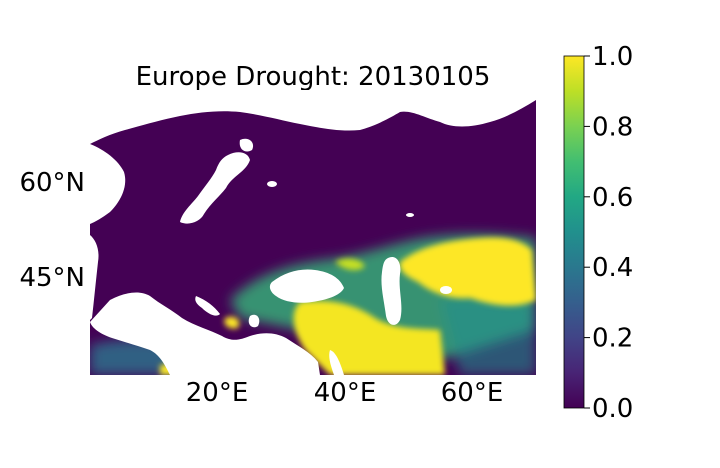 The height and width of the screenshot is (468, 720). Describe the element at coordinates (391, 290) in the screenshot. I see `caspian-sea` at that location.